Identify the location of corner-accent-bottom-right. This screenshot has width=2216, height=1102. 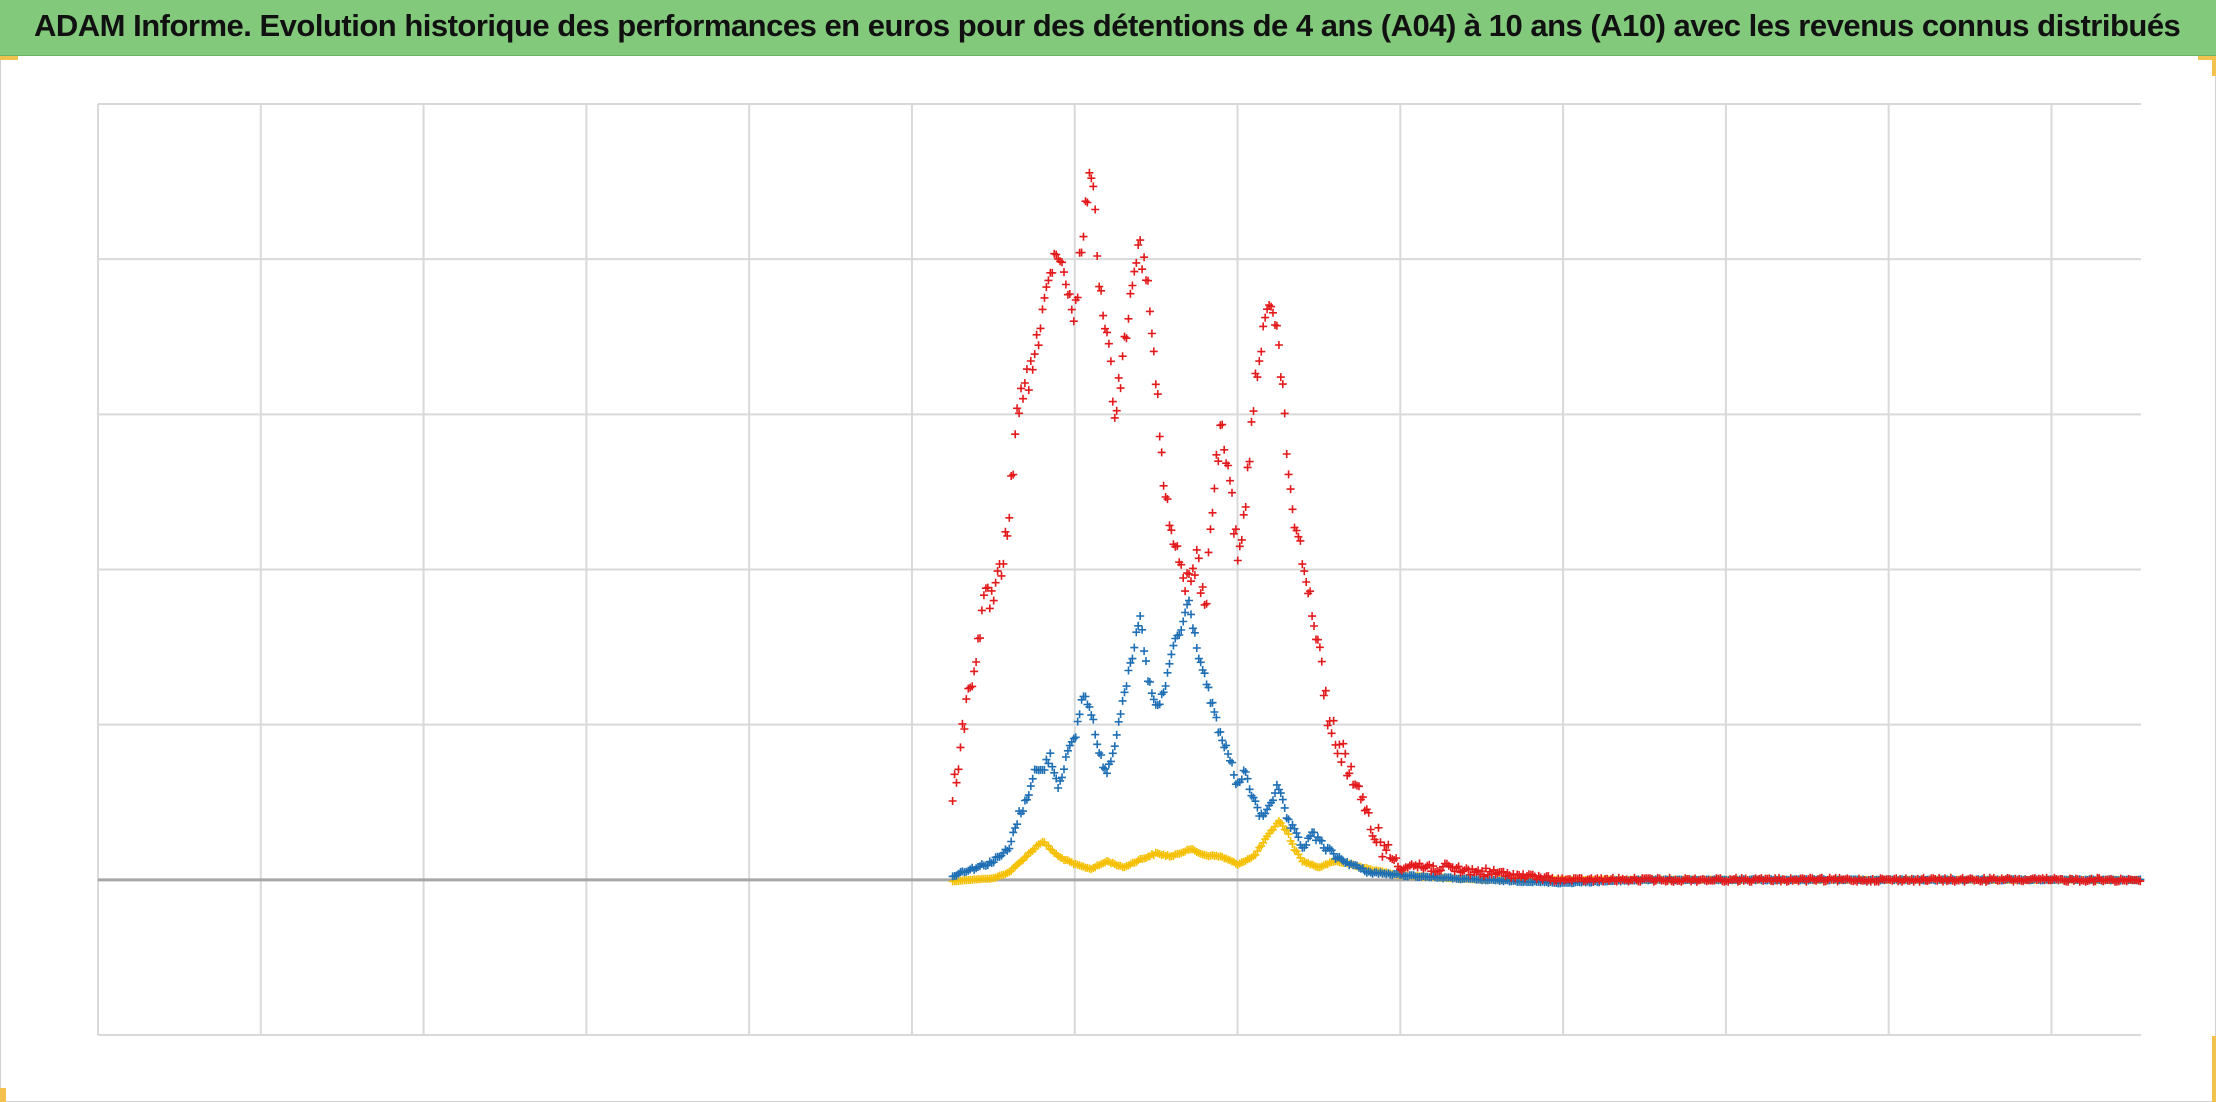
(2214, 1069).